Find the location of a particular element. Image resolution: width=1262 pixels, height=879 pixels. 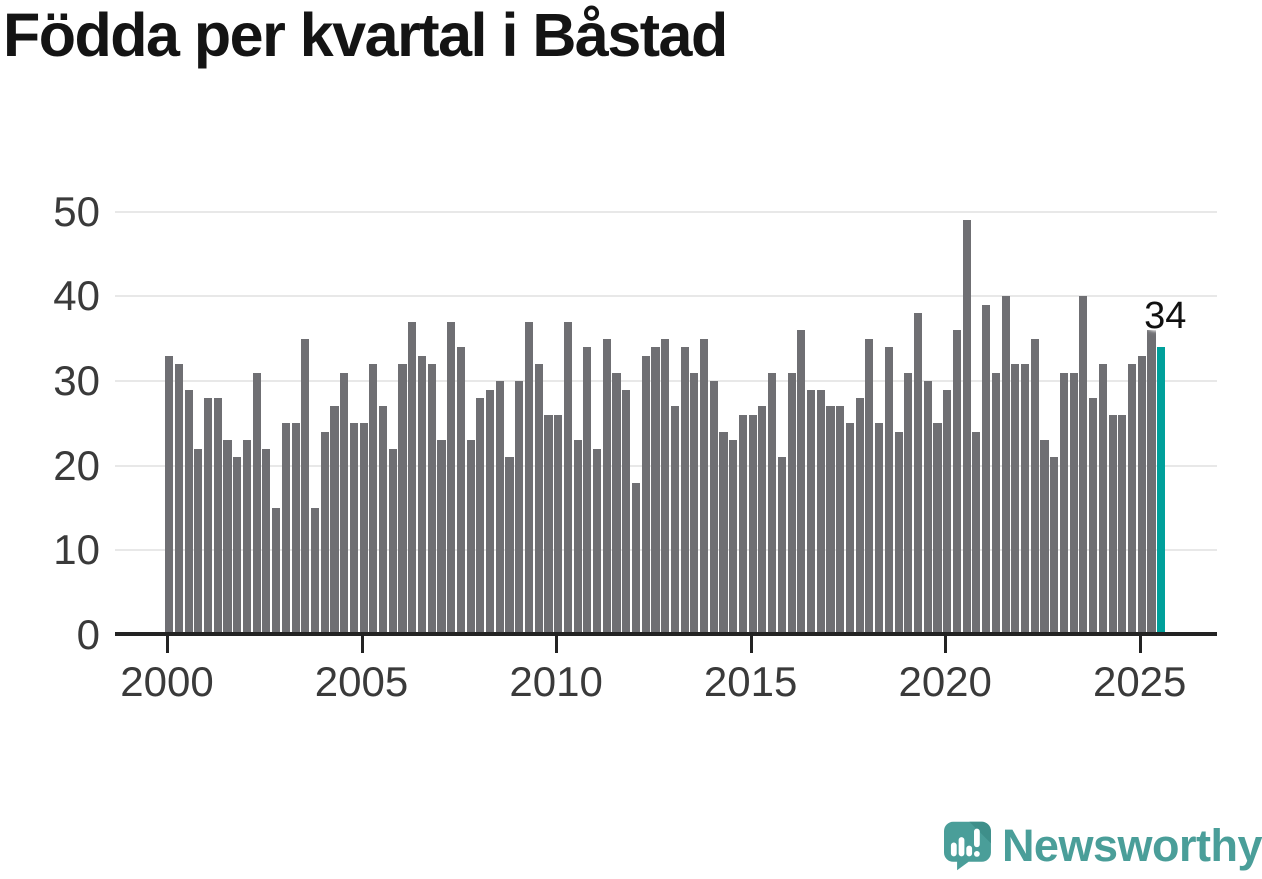

y-axis-tick-label: 10 is located at coordinates (76, 550).